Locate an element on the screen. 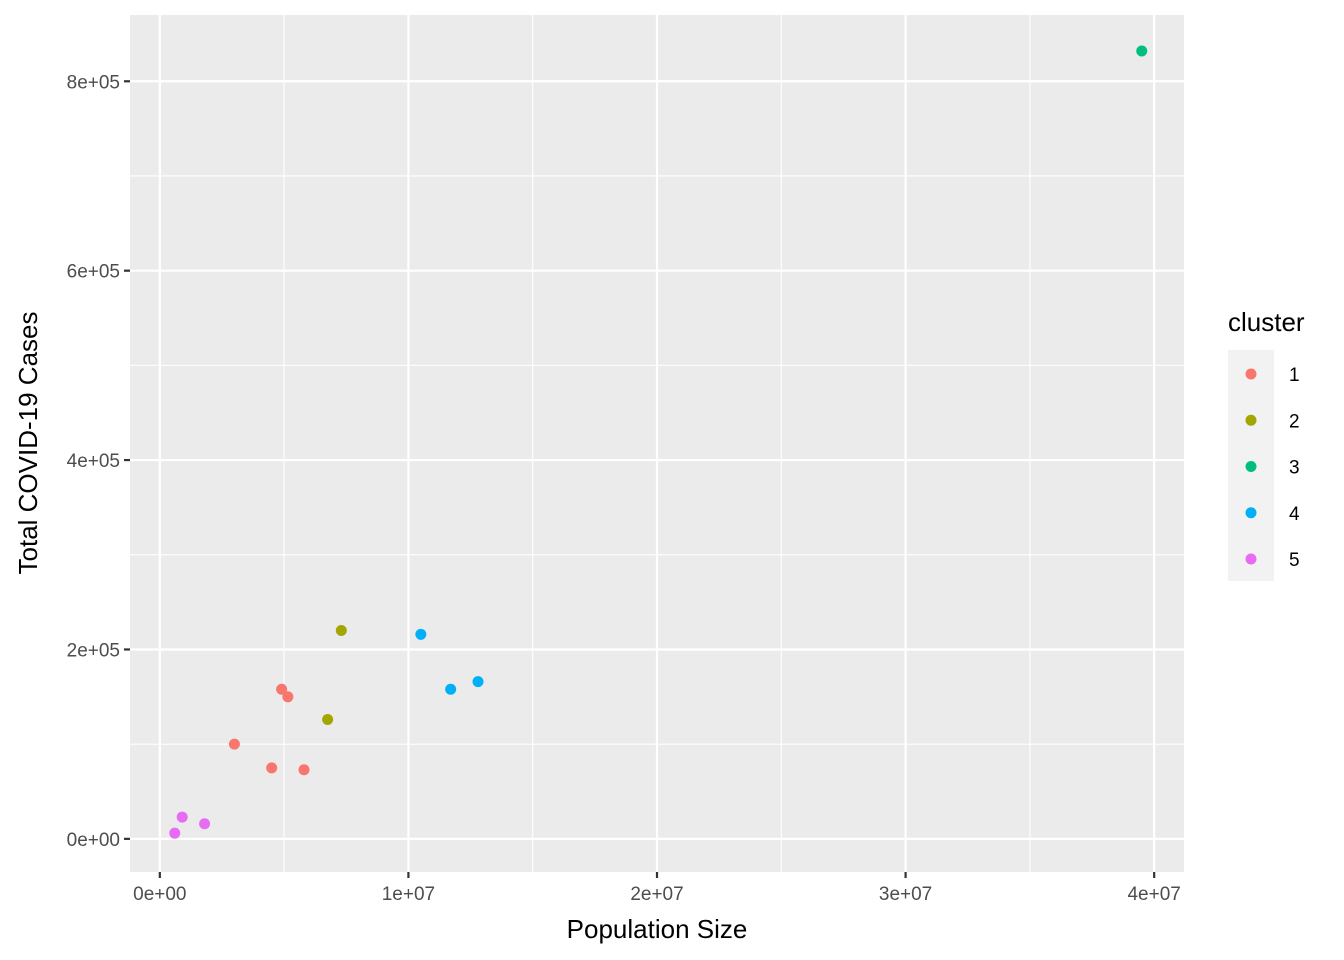 This screenshot has width=1344, height=960. legend-label-cluster-3: 3 is located at coordinates (1294, 468).